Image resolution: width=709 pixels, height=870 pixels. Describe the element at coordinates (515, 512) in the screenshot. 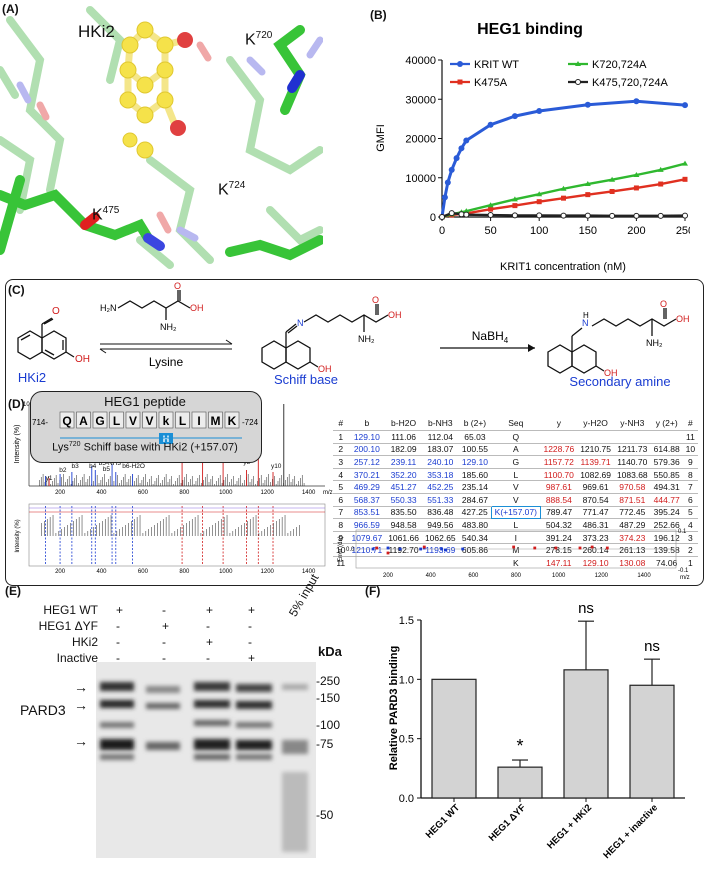

I see `ion-table-cell: K(+157.07)` at that location.